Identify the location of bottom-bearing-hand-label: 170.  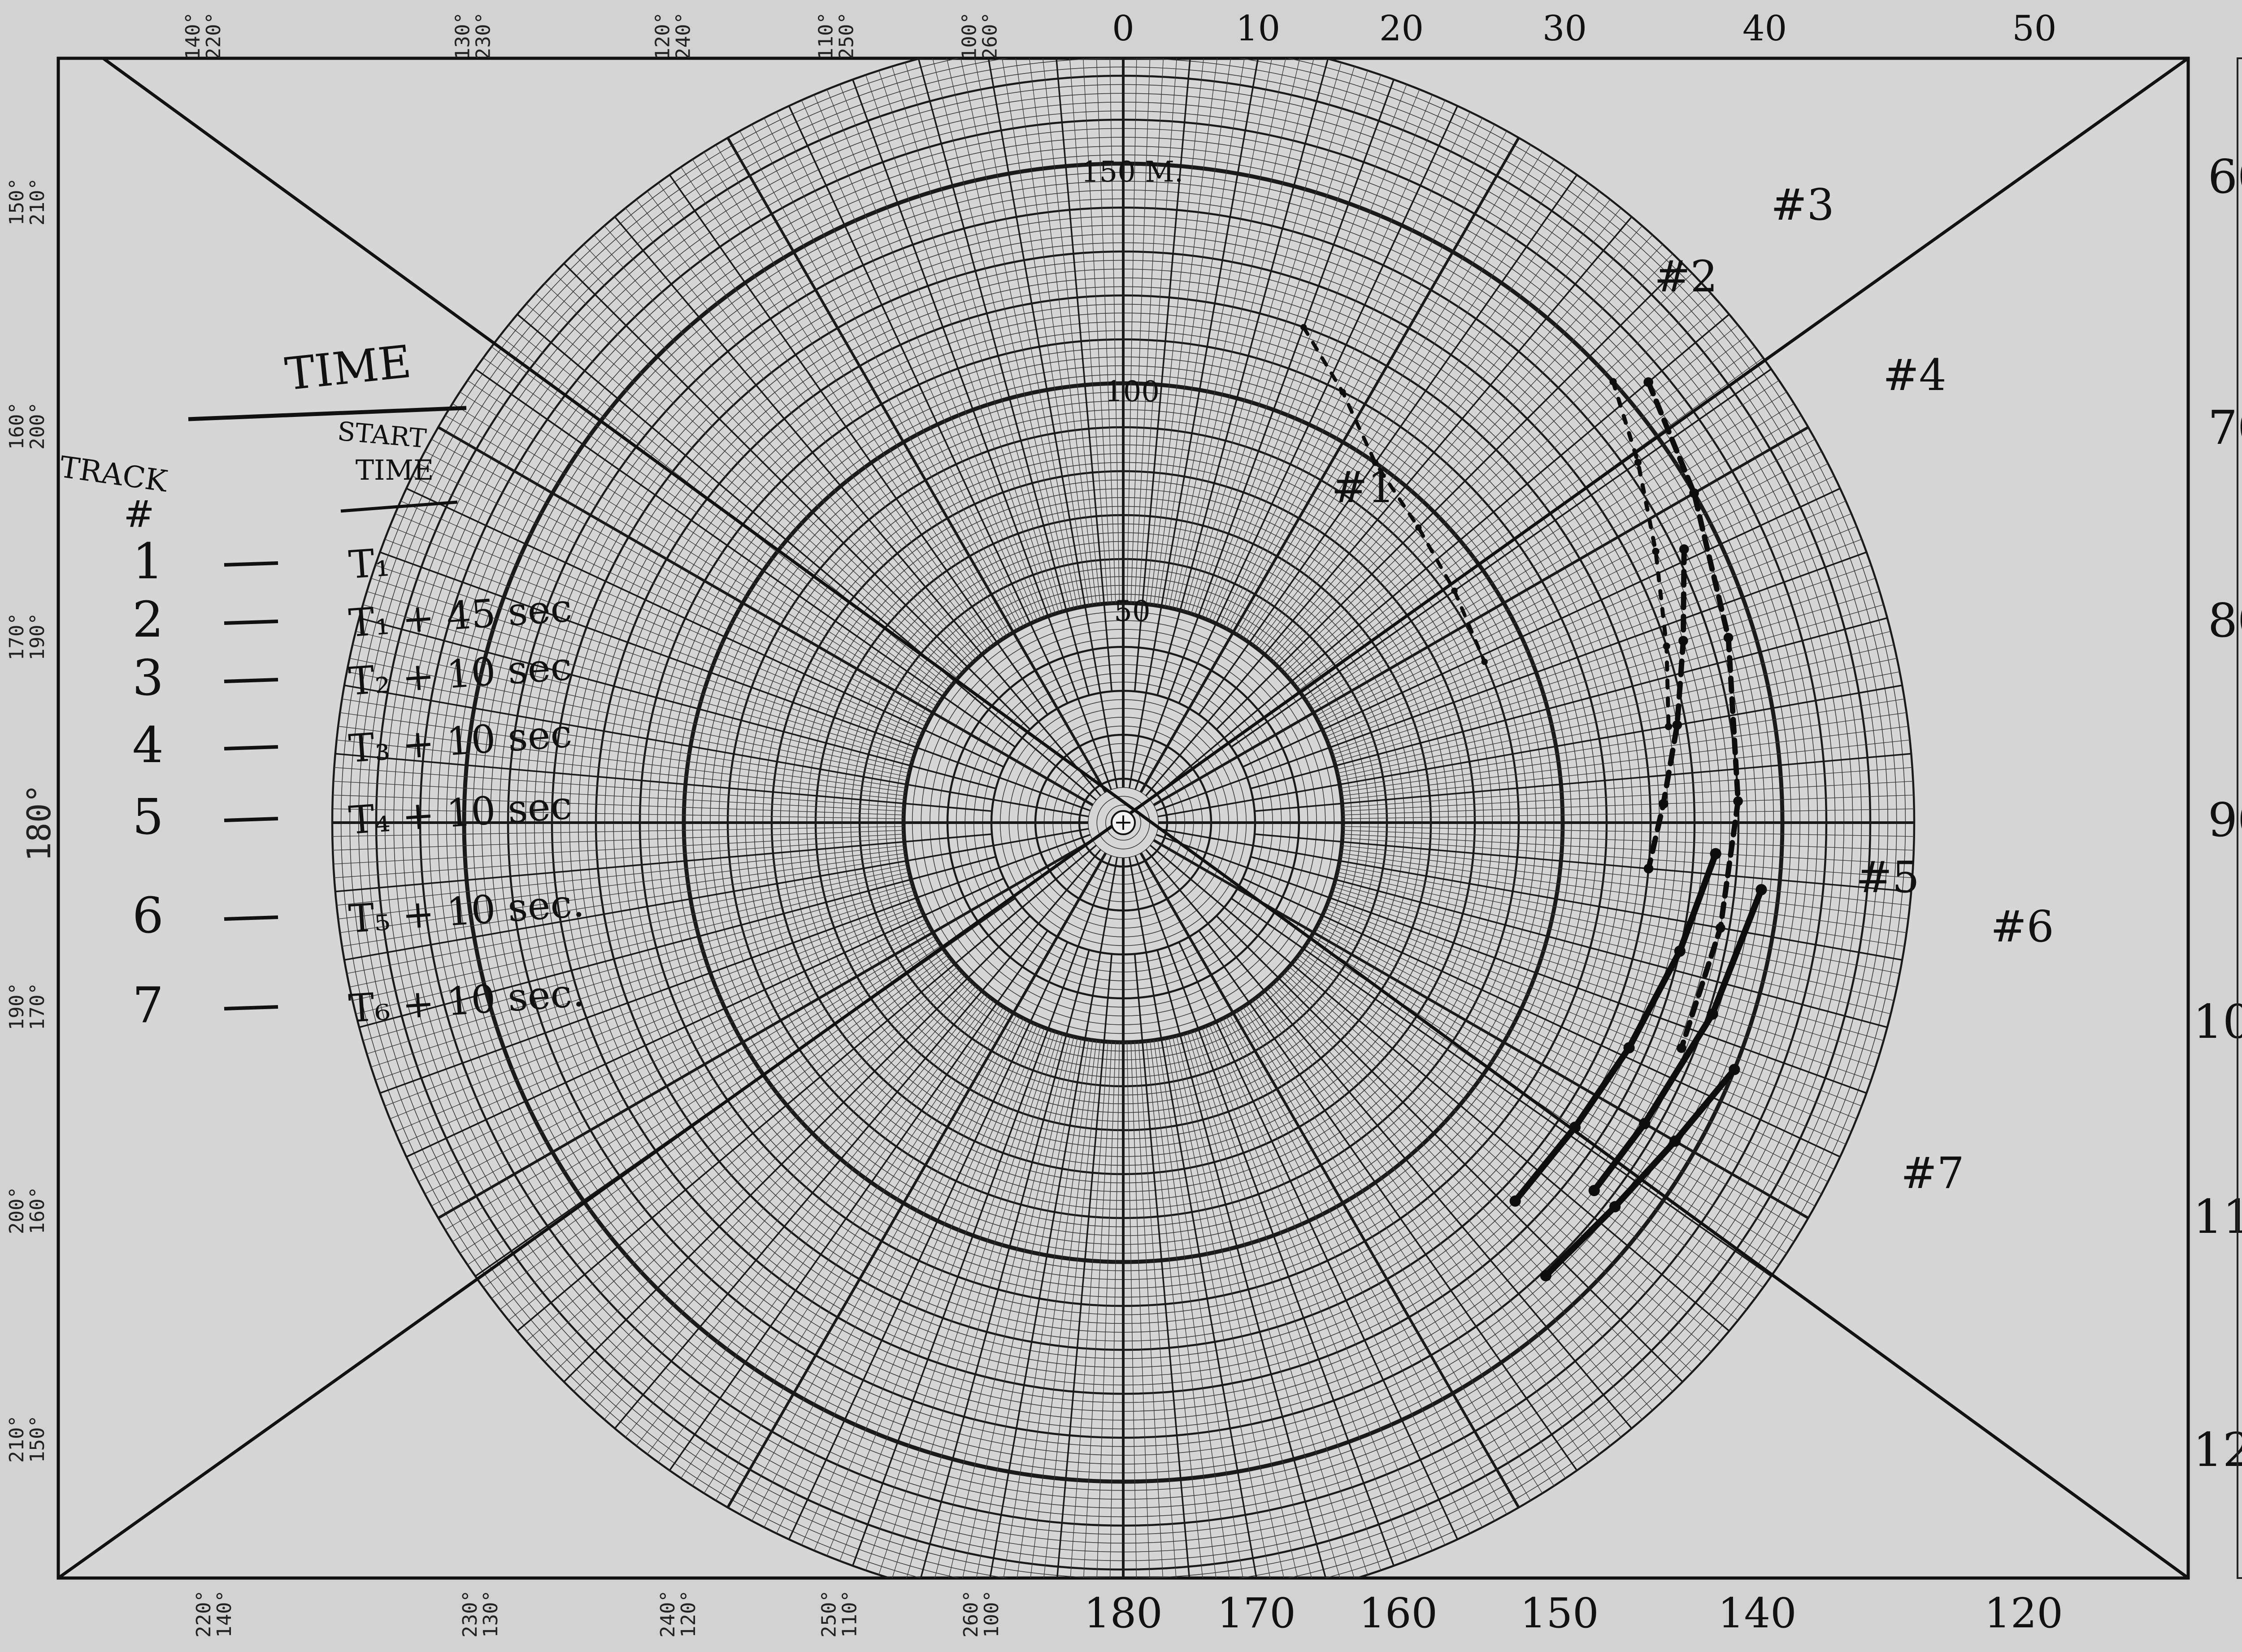
(1256, 1613).